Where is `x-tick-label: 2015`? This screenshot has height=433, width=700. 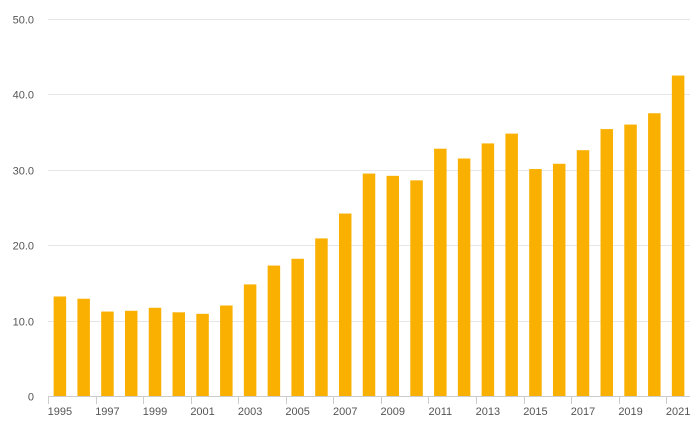
x-tick-label: 2015 is located at coordinates (535, 412).